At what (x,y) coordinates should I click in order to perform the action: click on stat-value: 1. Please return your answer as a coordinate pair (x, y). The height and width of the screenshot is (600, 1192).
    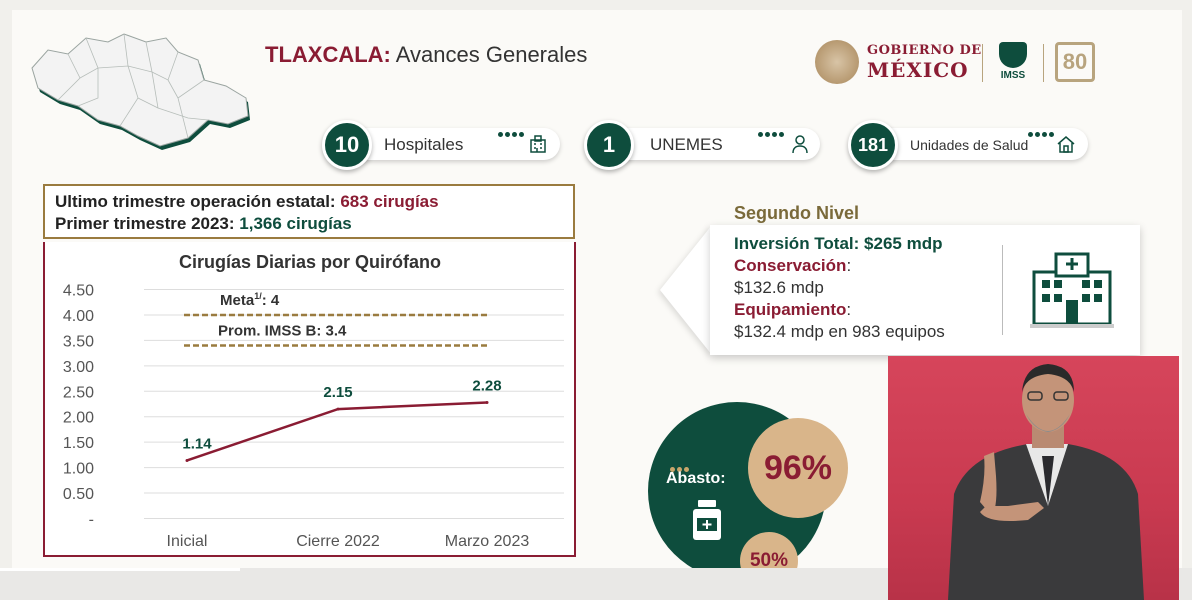
    Looking at the image, I should click on (609, 145).